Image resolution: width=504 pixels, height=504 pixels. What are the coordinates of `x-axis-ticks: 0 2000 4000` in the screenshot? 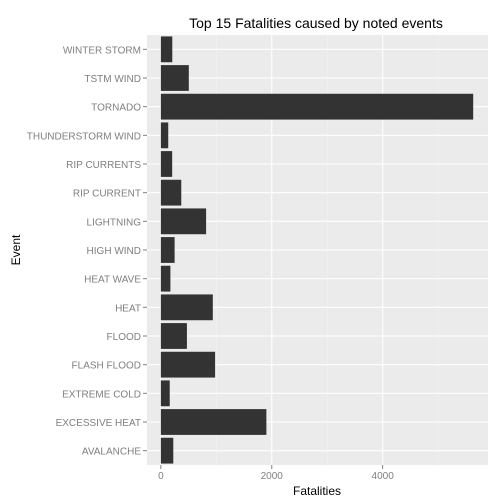 It's located at (276, 473).